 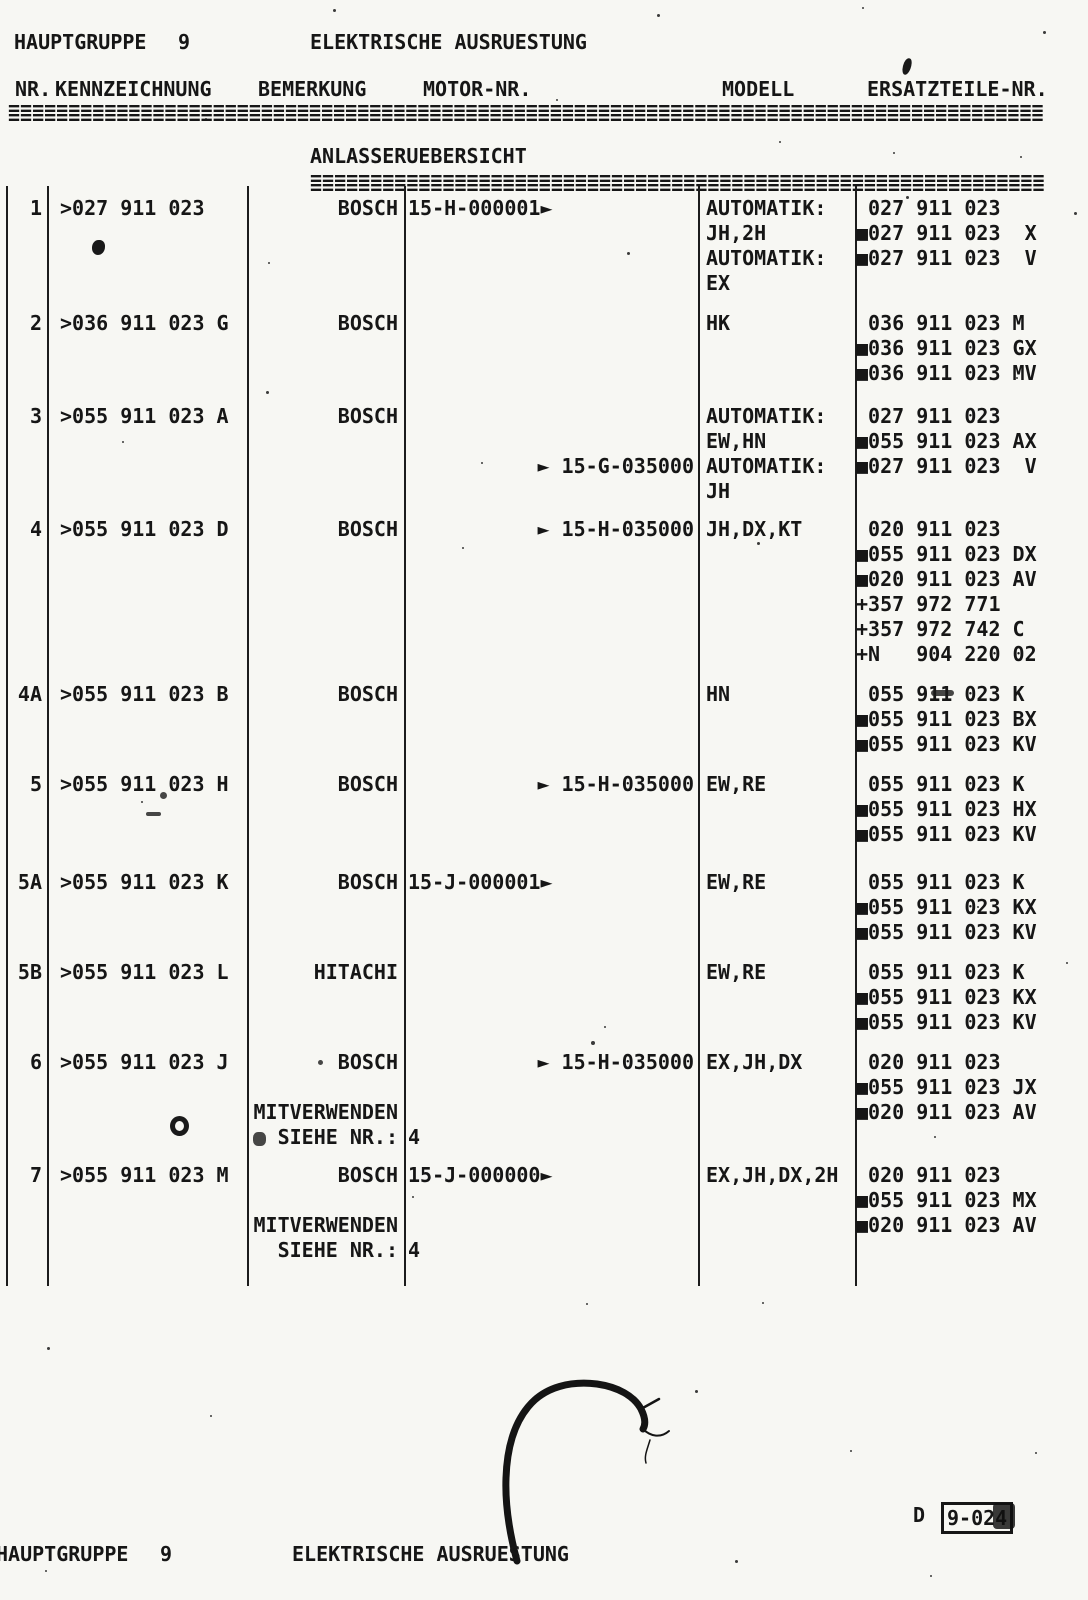 What do you see at coordinates (326, 1112) in the screenshot?
I see `cell-bem-row-6: MITVERWENDEN` at bounding box center [326, 1112].